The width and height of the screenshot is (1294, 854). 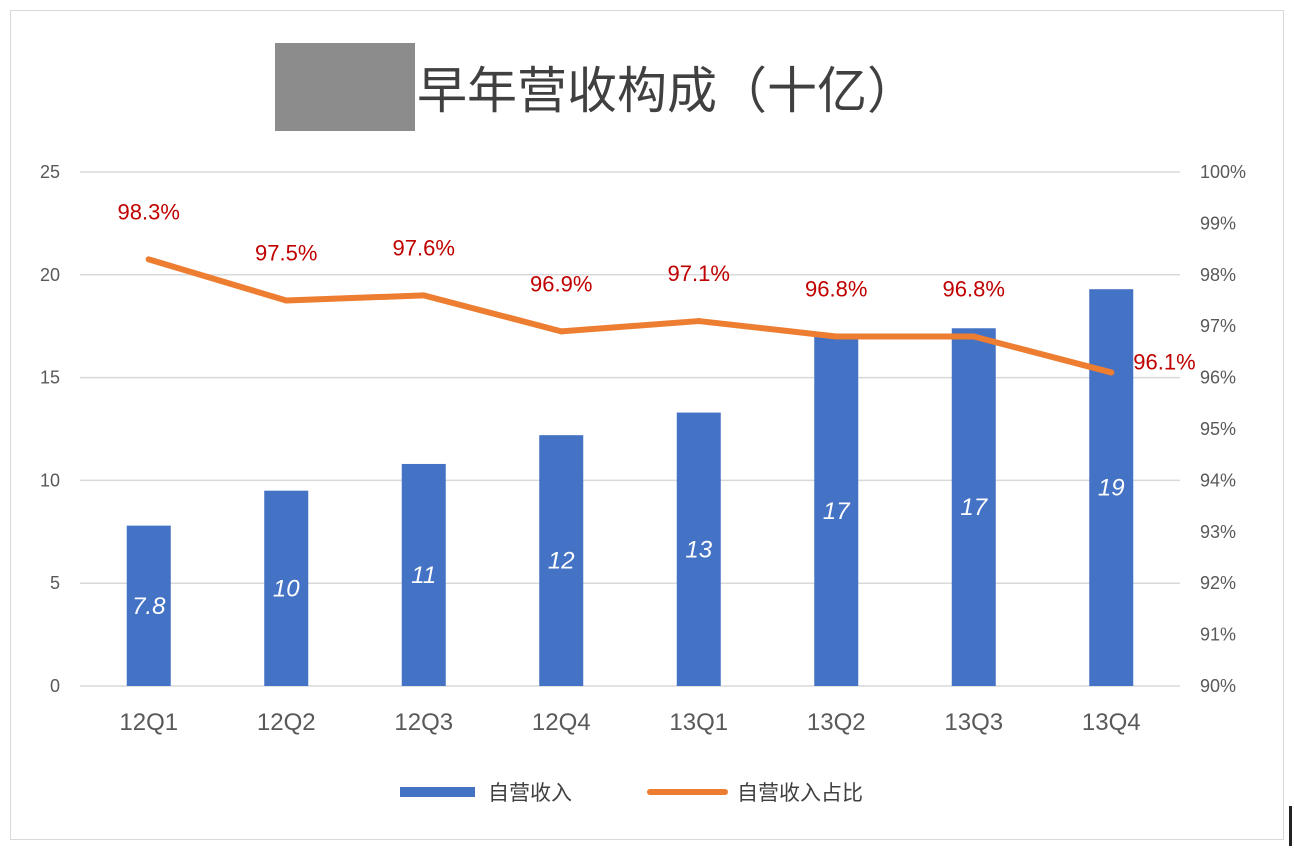 What do you see at coordinates (1111, 722) in the screenshot?
I see `x-tick-label: 13Q4` at bounding box center [1111, 722].